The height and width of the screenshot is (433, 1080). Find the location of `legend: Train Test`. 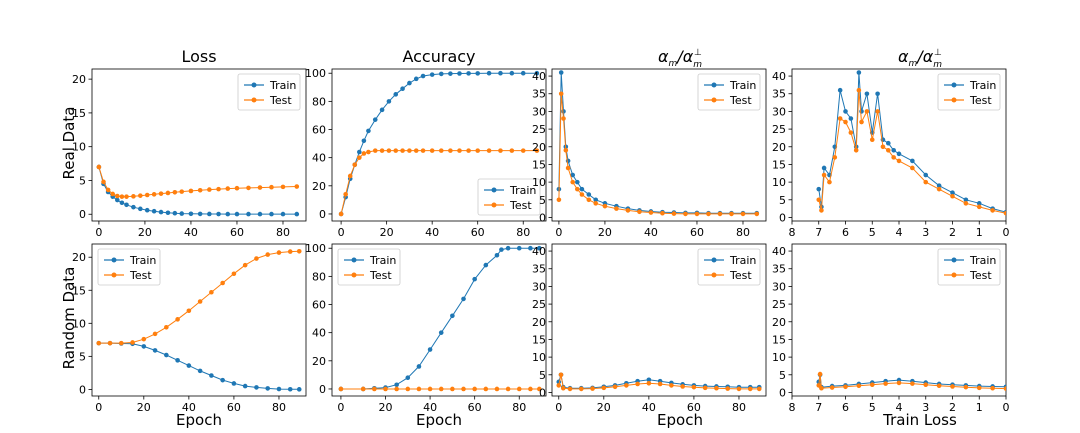

legend: Train Test is located at coordinates (729, 92).